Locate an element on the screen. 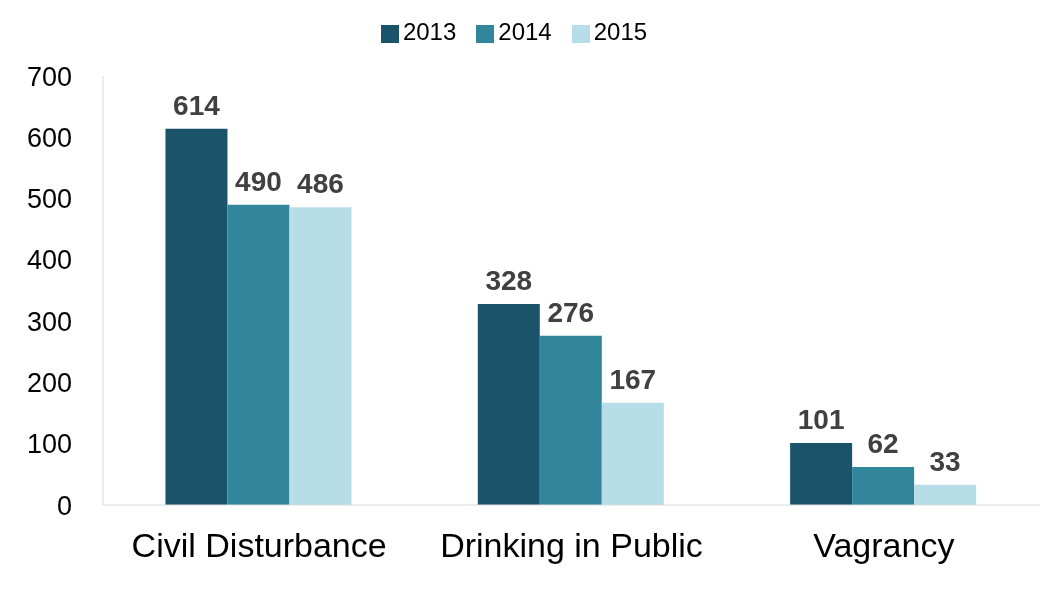 The height and width of the screenshot is (593, 1053). data-label: 490 is located at coordinates (258, 181).